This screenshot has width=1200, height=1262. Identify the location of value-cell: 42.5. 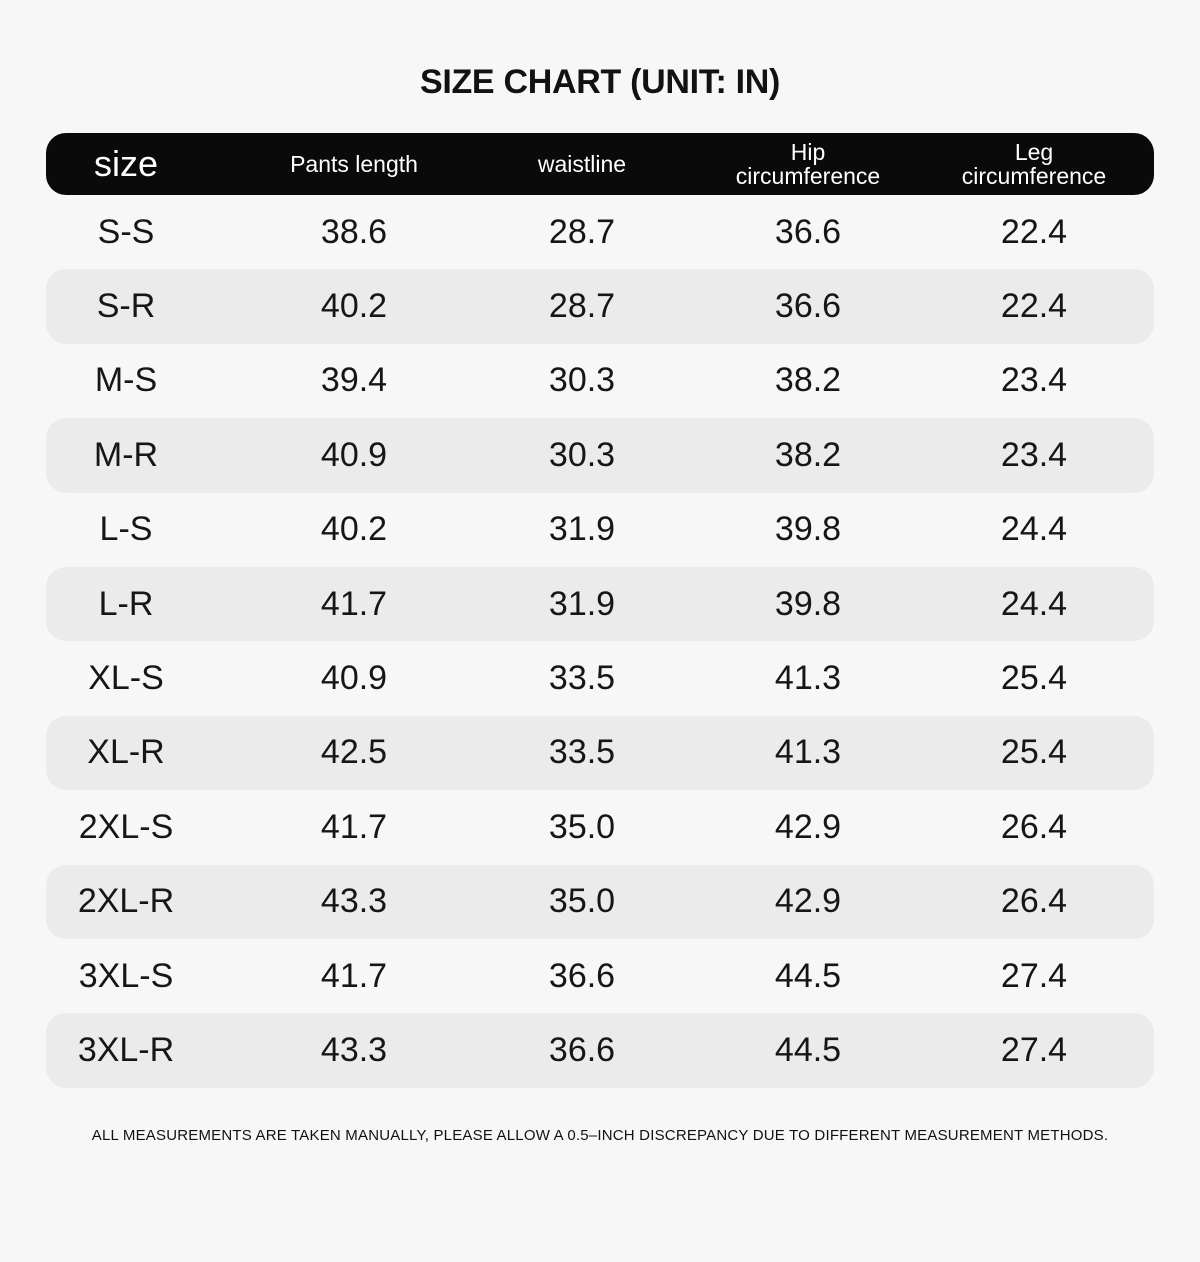
(354, 752).